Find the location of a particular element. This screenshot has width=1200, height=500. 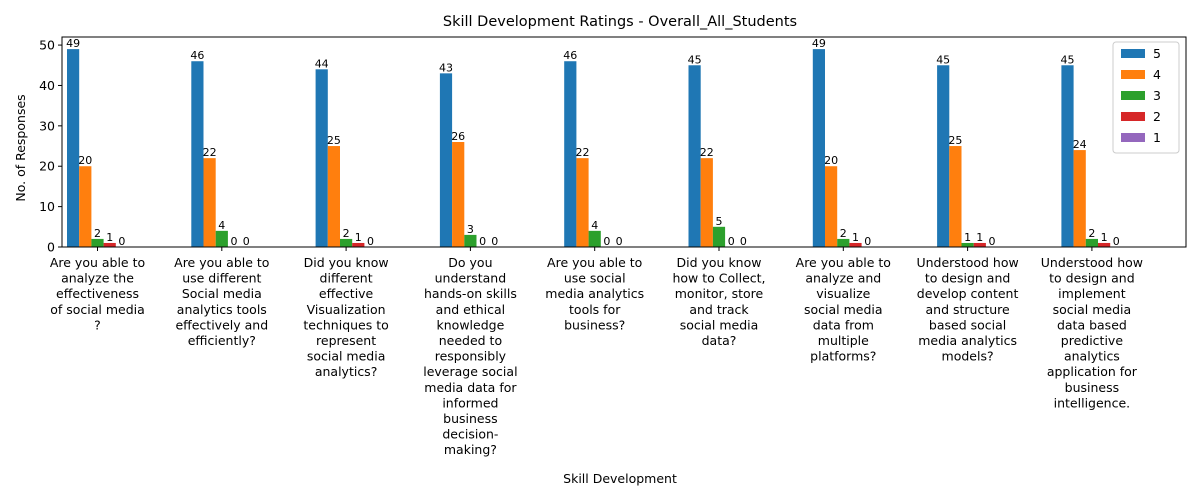

legend-label: 2 is located at coordinates (1157, 116).